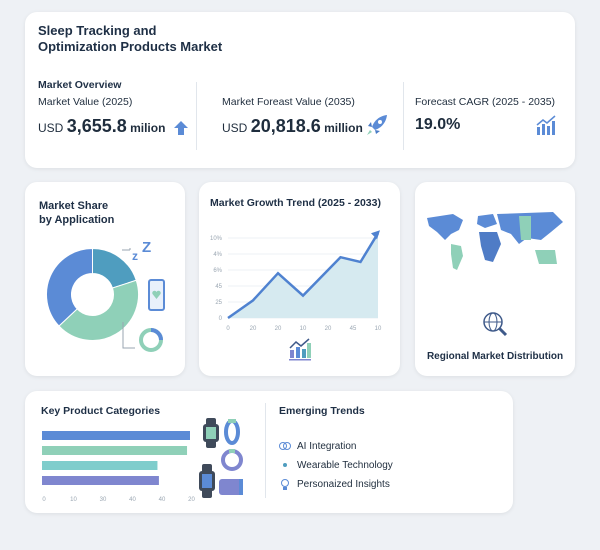 Image resolution: width=600 pixels, height=550 pixels. Describe the element at coordinates (96, 126) in the screenshot. I see `value: 3,655.8` at that location.